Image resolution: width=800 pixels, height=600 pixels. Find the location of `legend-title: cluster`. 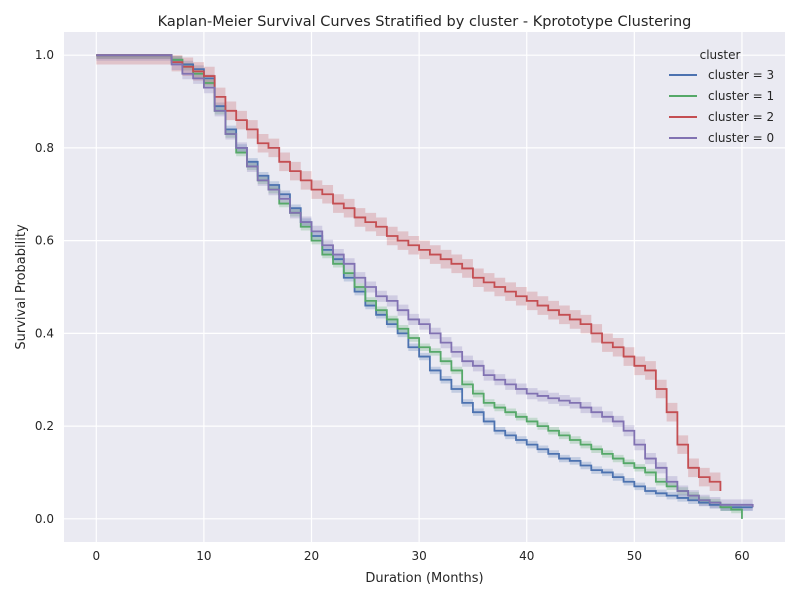

legend-title: cluster is located at coordinates (720, 55).